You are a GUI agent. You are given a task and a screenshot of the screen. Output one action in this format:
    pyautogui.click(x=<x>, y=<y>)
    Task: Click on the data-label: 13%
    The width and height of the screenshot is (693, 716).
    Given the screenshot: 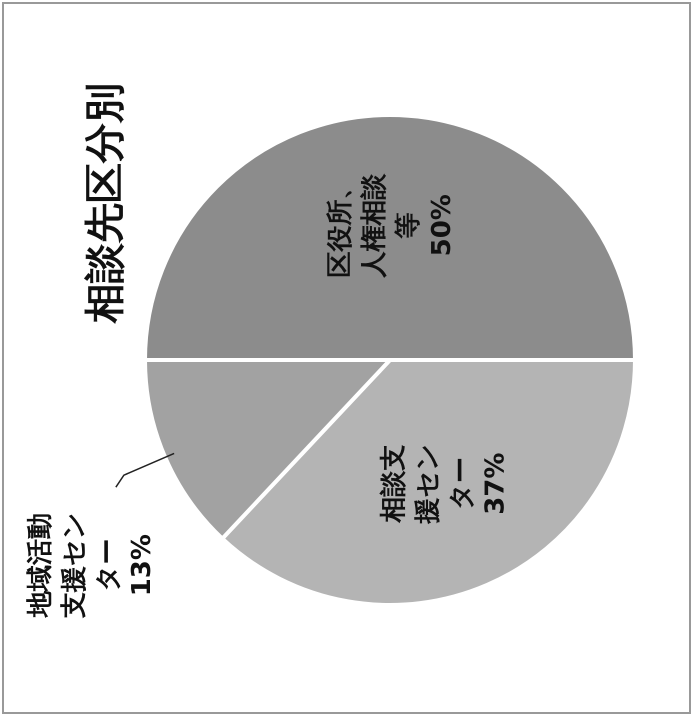 What is the action you would take?
    pyautogui.click(x=142, y=565)
    